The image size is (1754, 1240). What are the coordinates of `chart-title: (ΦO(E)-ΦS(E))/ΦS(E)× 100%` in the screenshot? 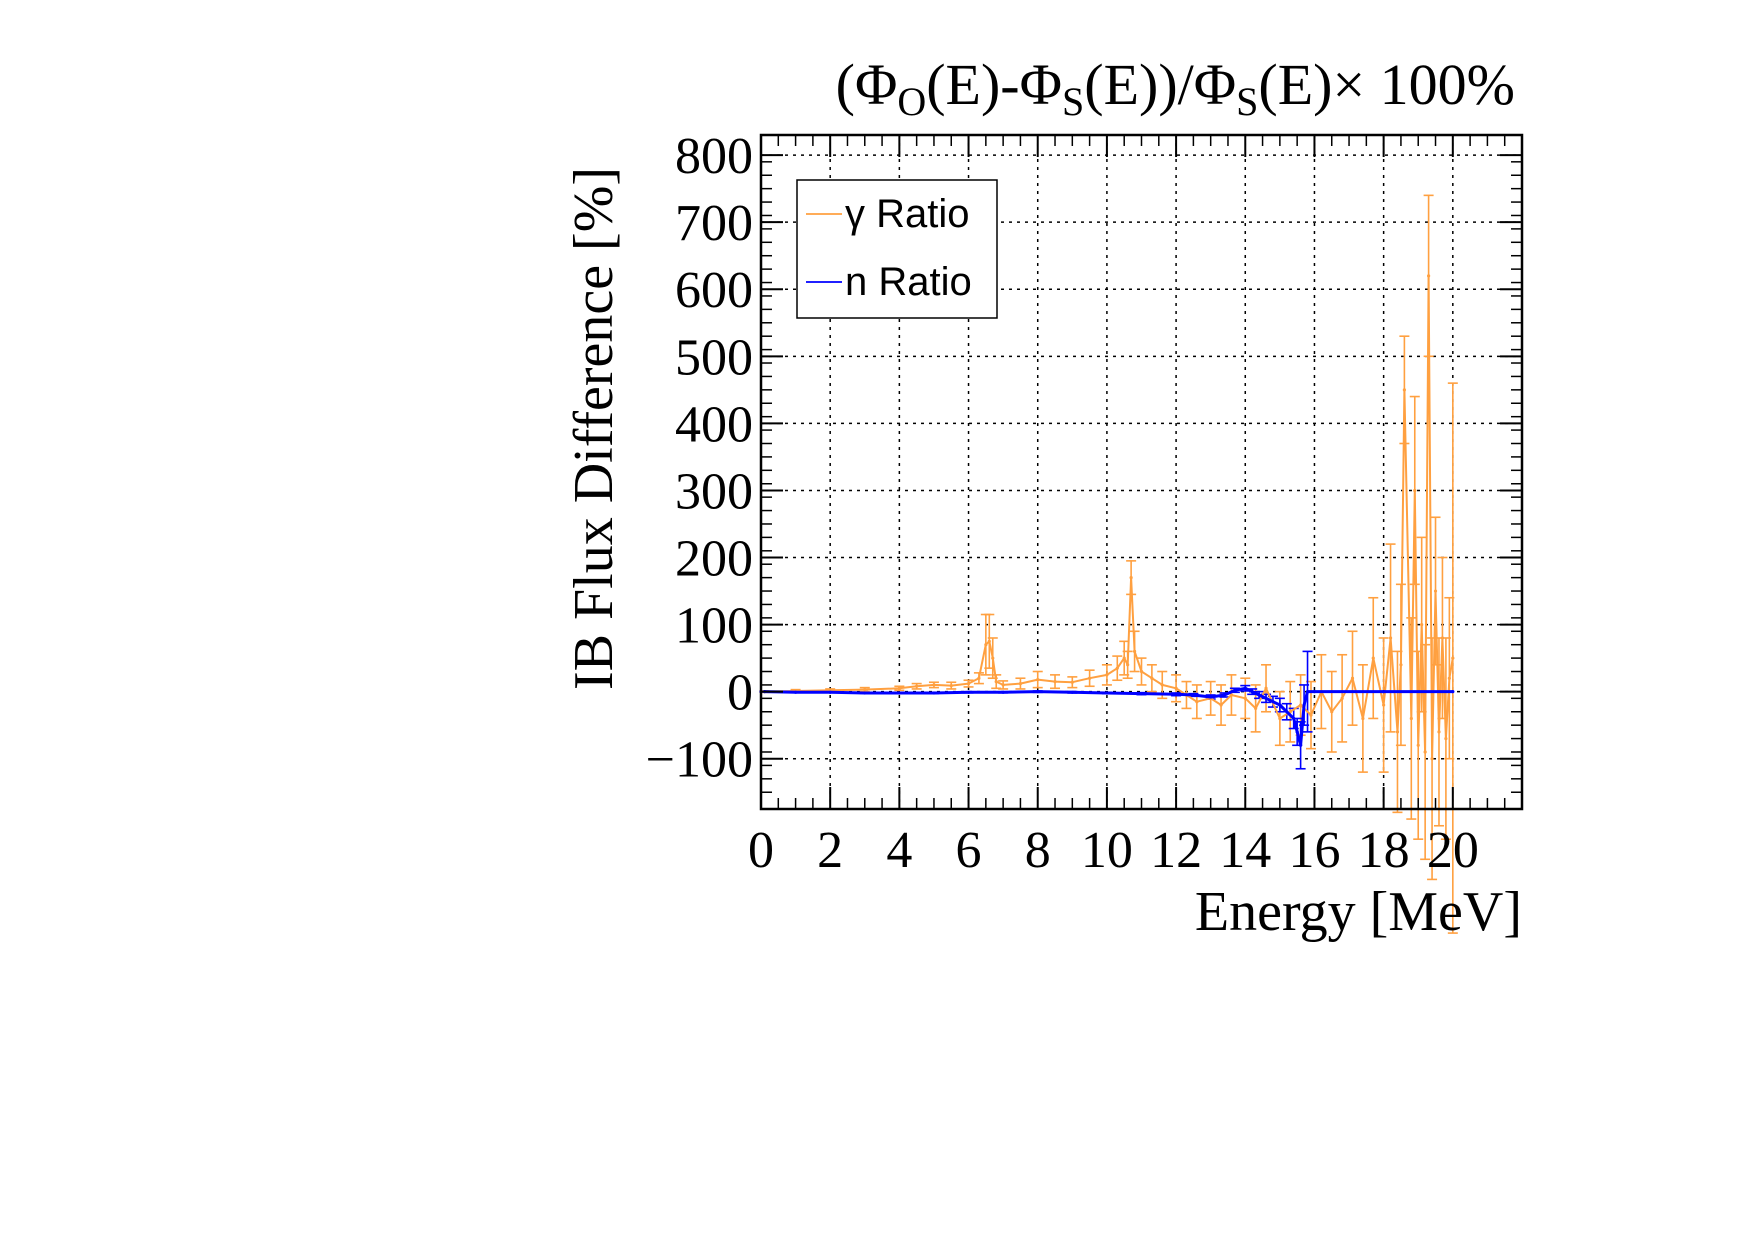 It's located at (1175, 88).